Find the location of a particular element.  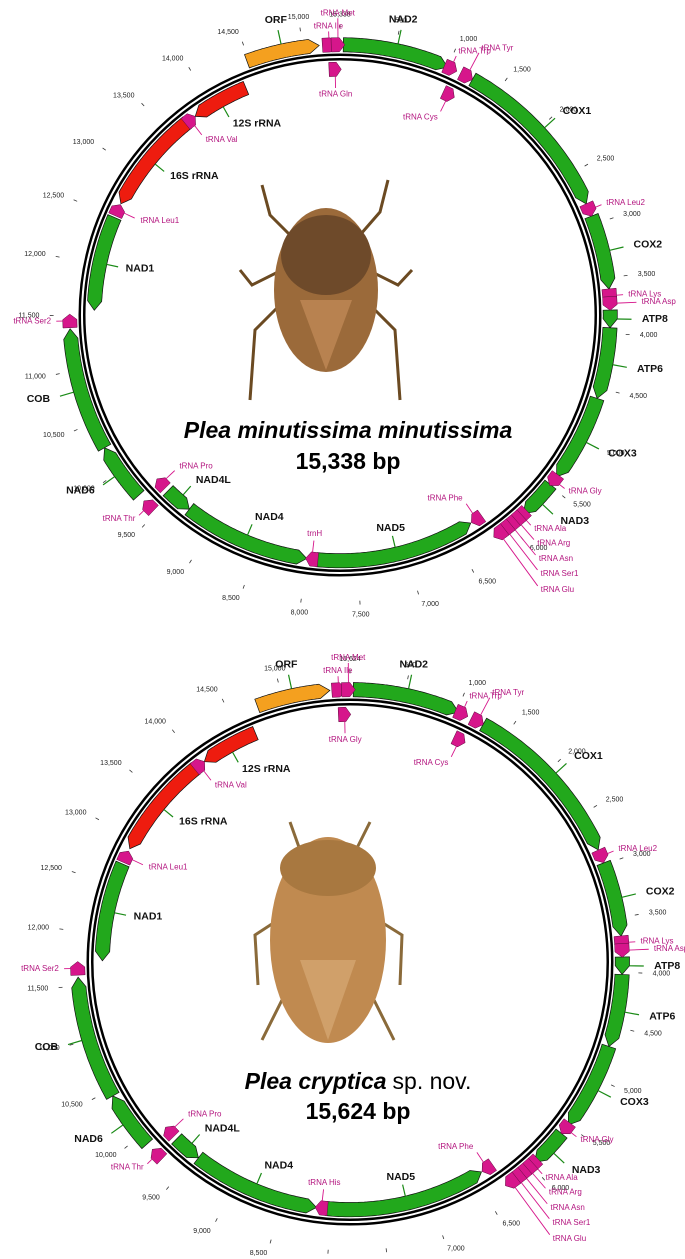

trna-label: tRNA Lys is located at coordinates (656, 941).